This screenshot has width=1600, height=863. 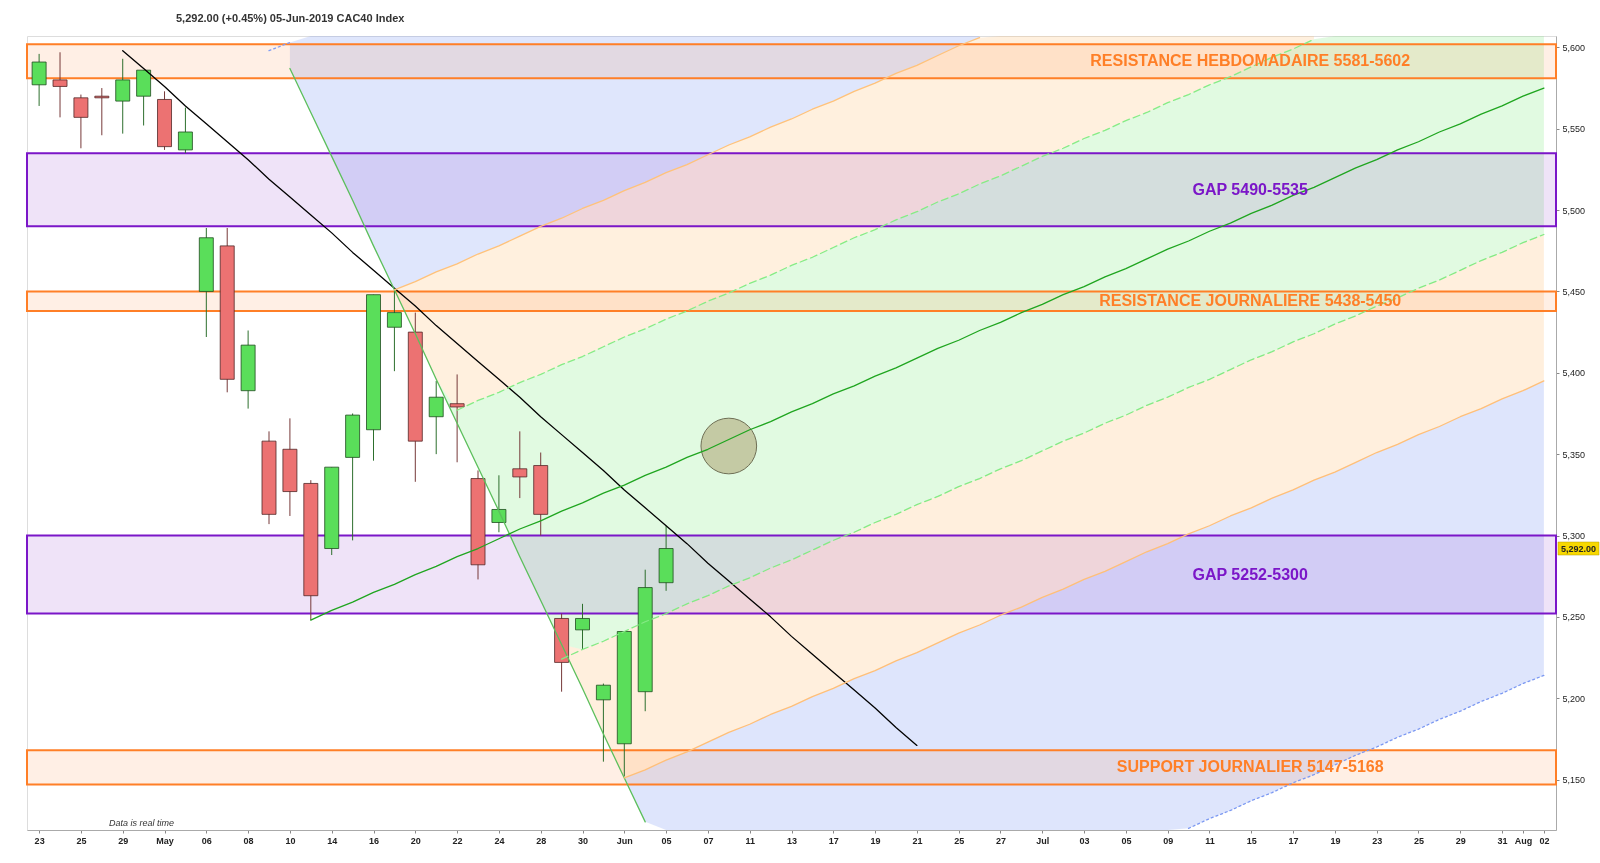 What do you see at coordinates (1574, 47) in the screenshot?
I see `y-tick-label: 5,600` at bounding box center [1574, 47].